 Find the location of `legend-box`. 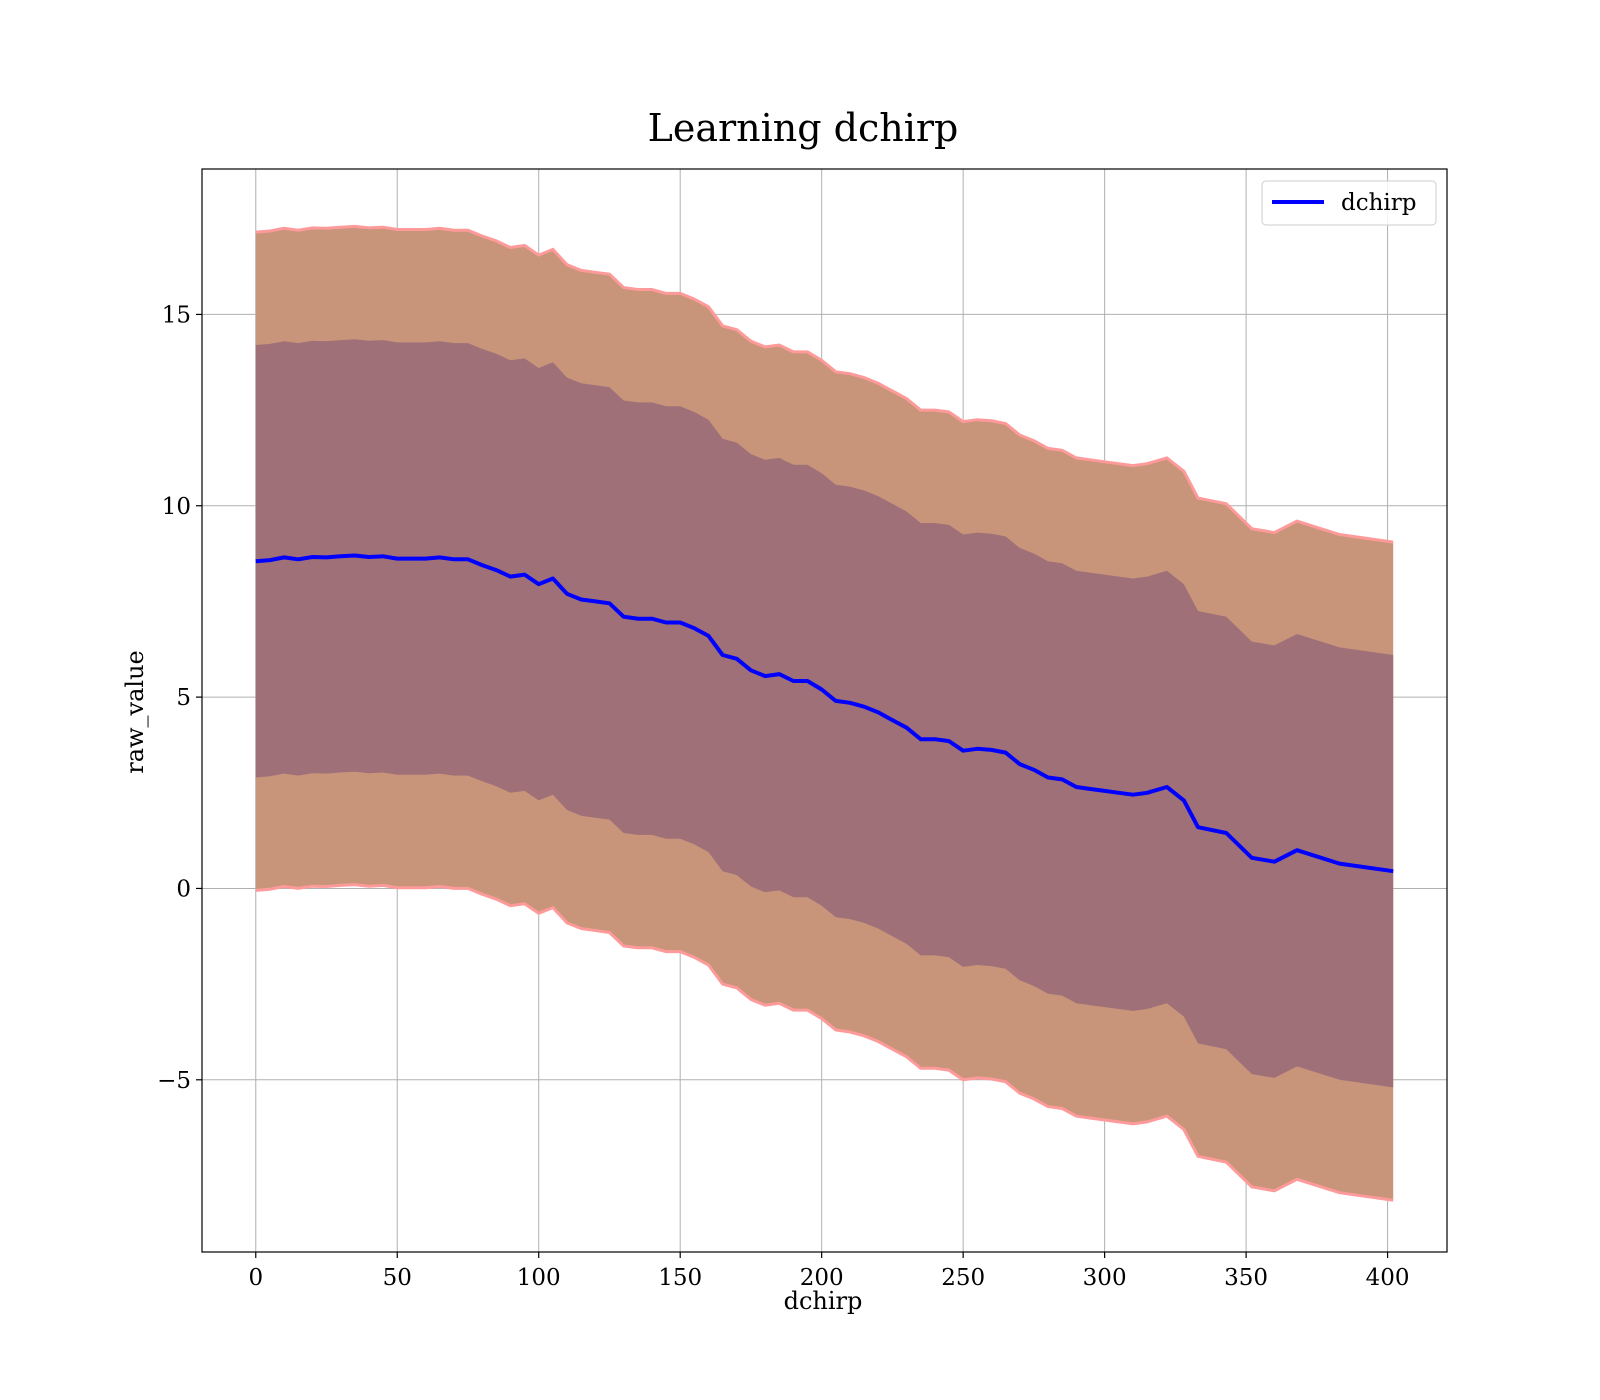

legend-box is located at coordinates (1349, 203).